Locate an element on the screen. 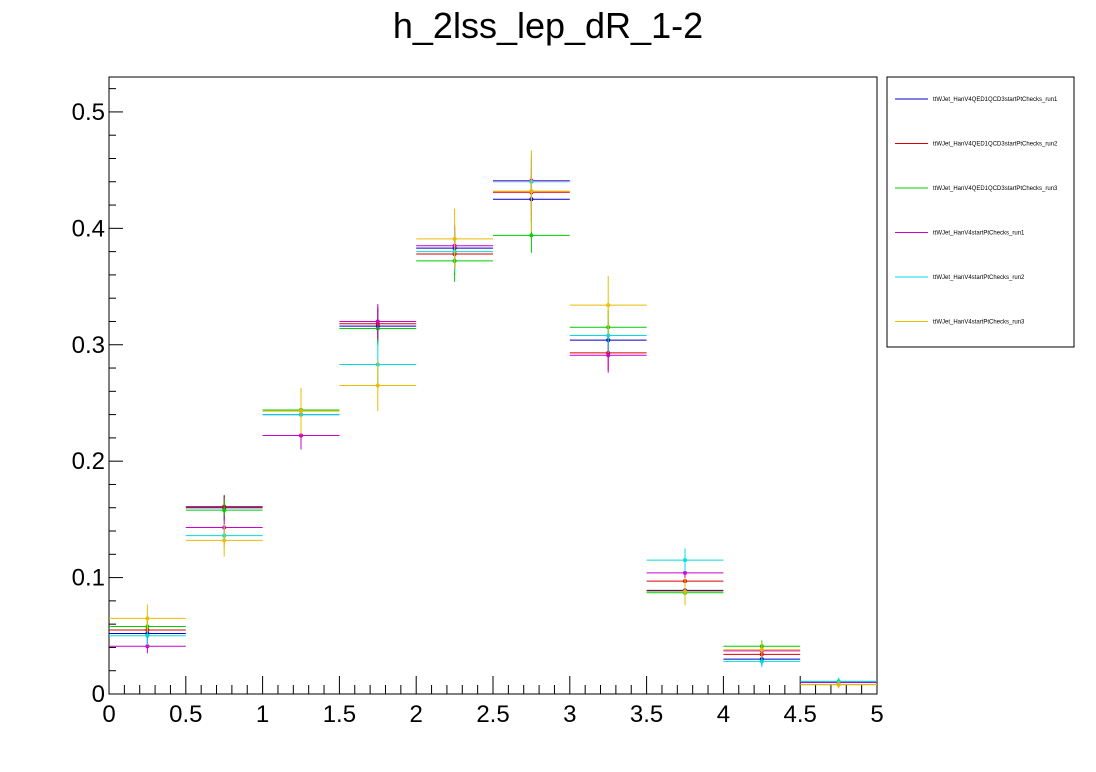 This screenshot has width=1096, height=772. x-tick-label: 3 is located at coordinates (569, 714).